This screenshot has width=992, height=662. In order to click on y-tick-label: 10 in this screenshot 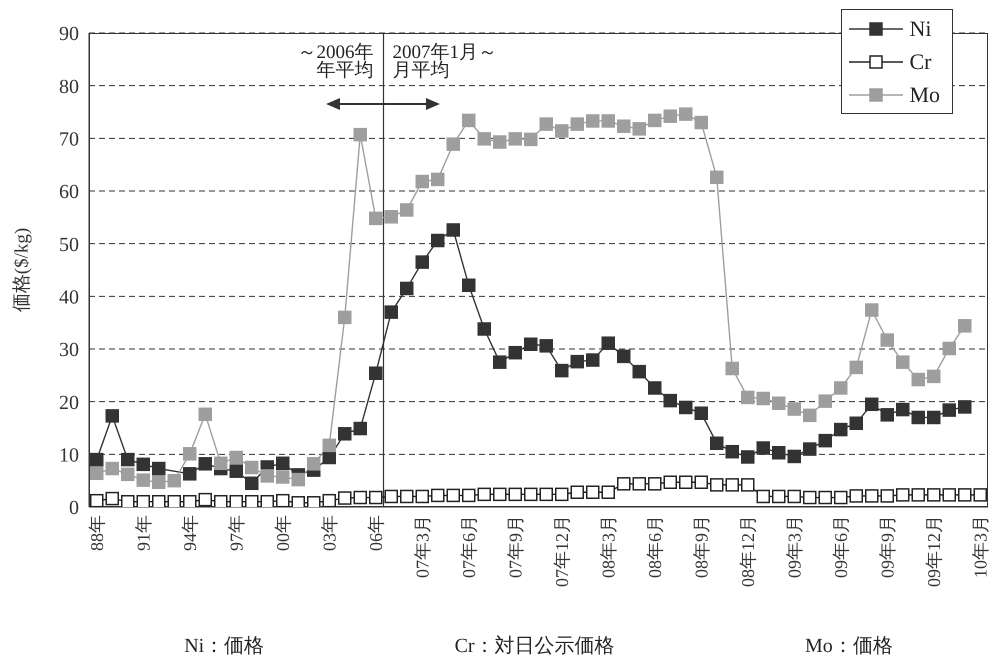, I will do `click(69, 455)`.